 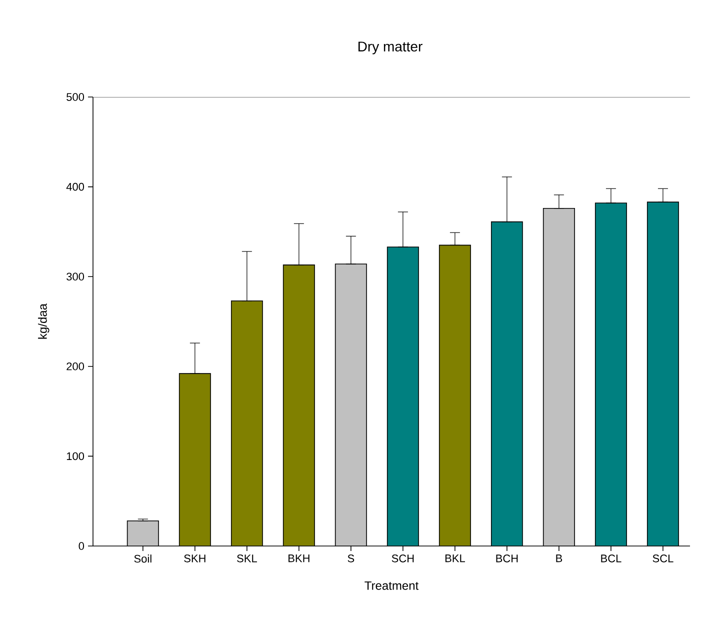 What do you see at coordinates (507, 558) in the screenshot?
I see `x-tick-label: BCH` at bounding box center [507, 558].